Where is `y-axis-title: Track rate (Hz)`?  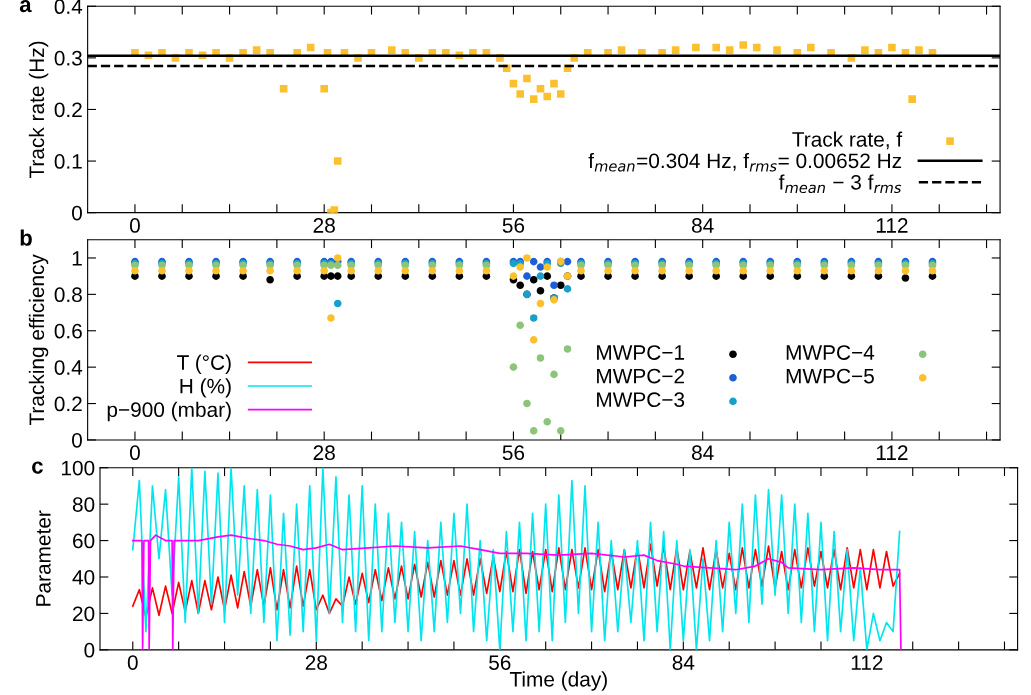 y-axis-title: Track rate (Hz) is located at coordinates (38, 110).